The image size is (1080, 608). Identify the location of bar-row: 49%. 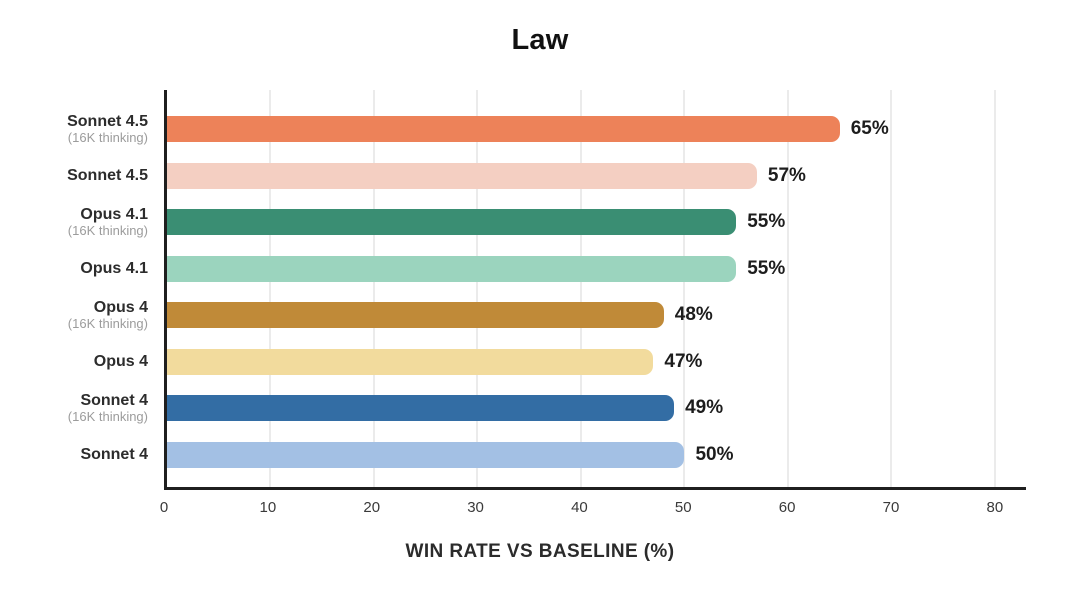
(596, 408).